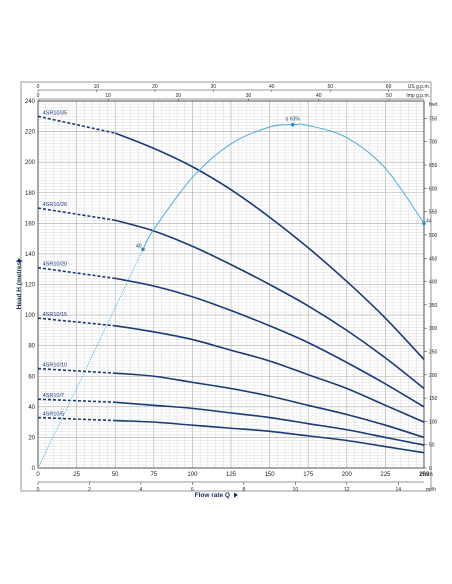 Image resolution: width=452 pixels, height=584 pixels. I want to click on feet-tick-label: 550, so click(433, 213).